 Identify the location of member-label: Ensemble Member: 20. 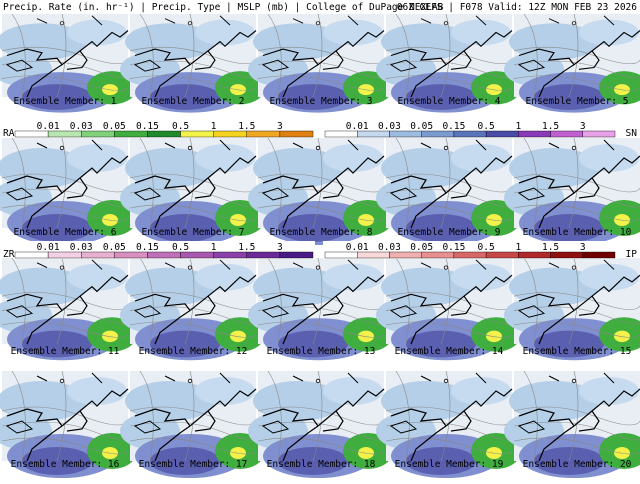
(577, 464).